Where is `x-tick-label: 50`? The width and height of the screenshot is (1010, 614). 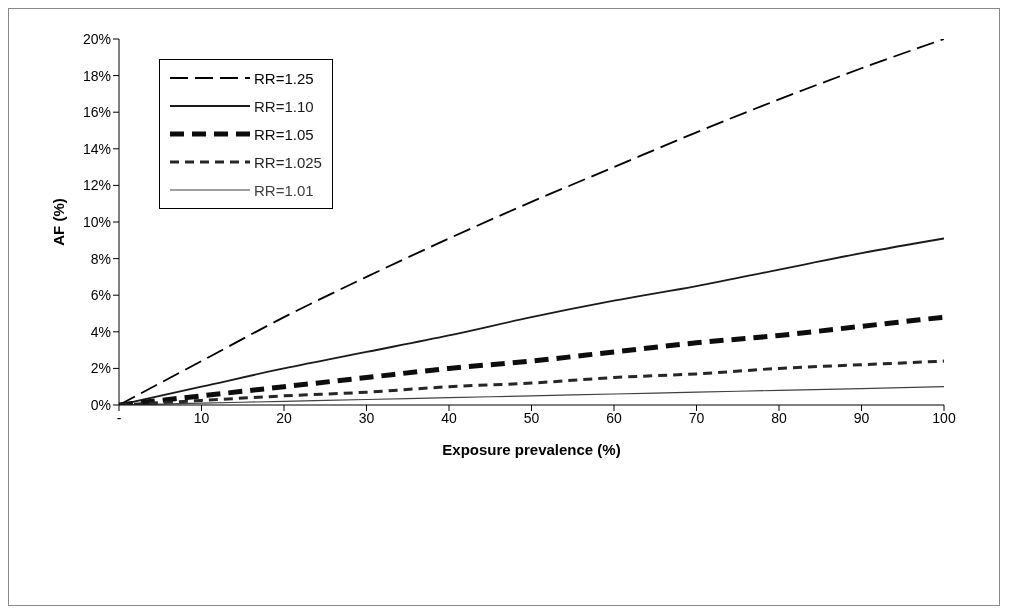
x-tick-label: 50 is located at coordinates (531, 417).